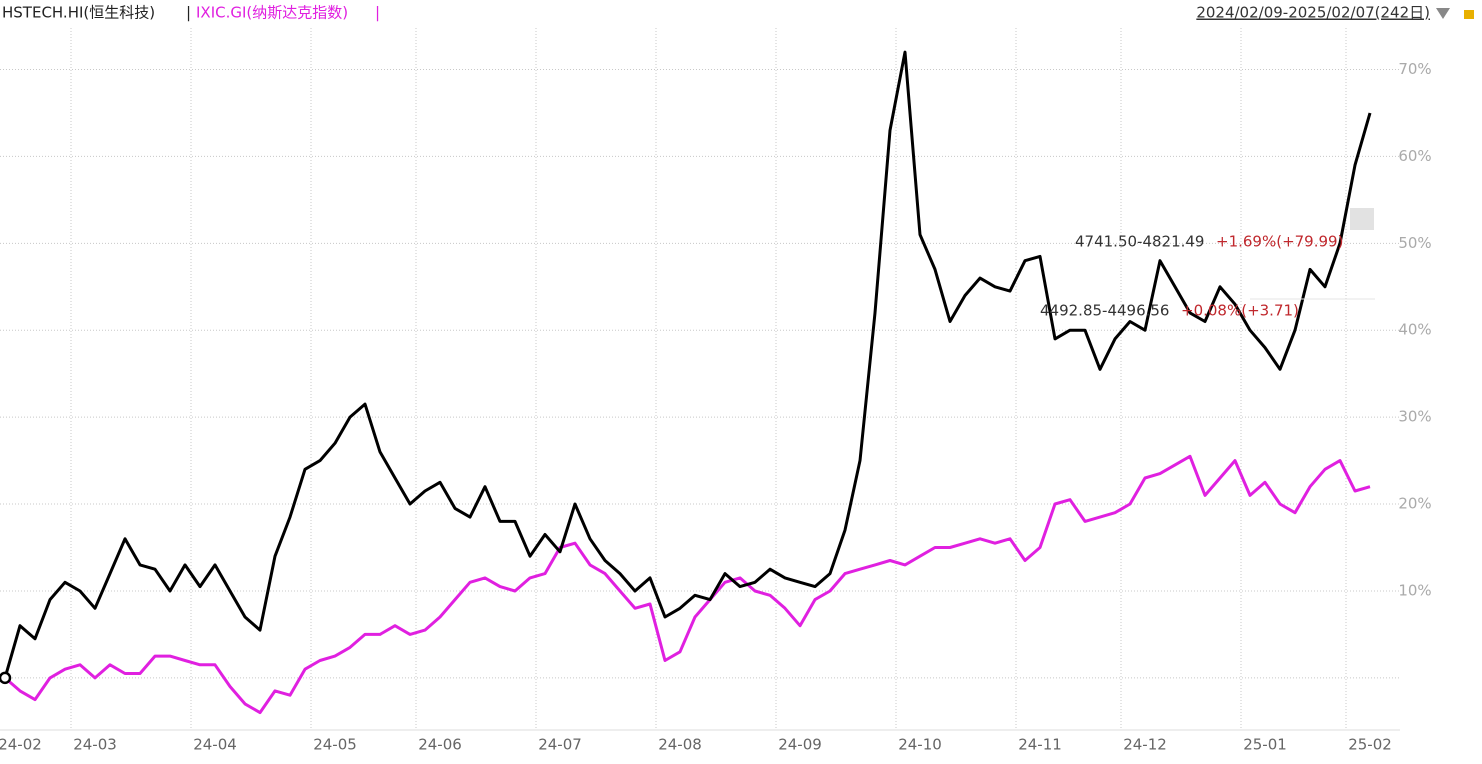  Describe the element at coordinates (1414, 330) in the screenshot. I see `y-tick-label: 40%` at that location.